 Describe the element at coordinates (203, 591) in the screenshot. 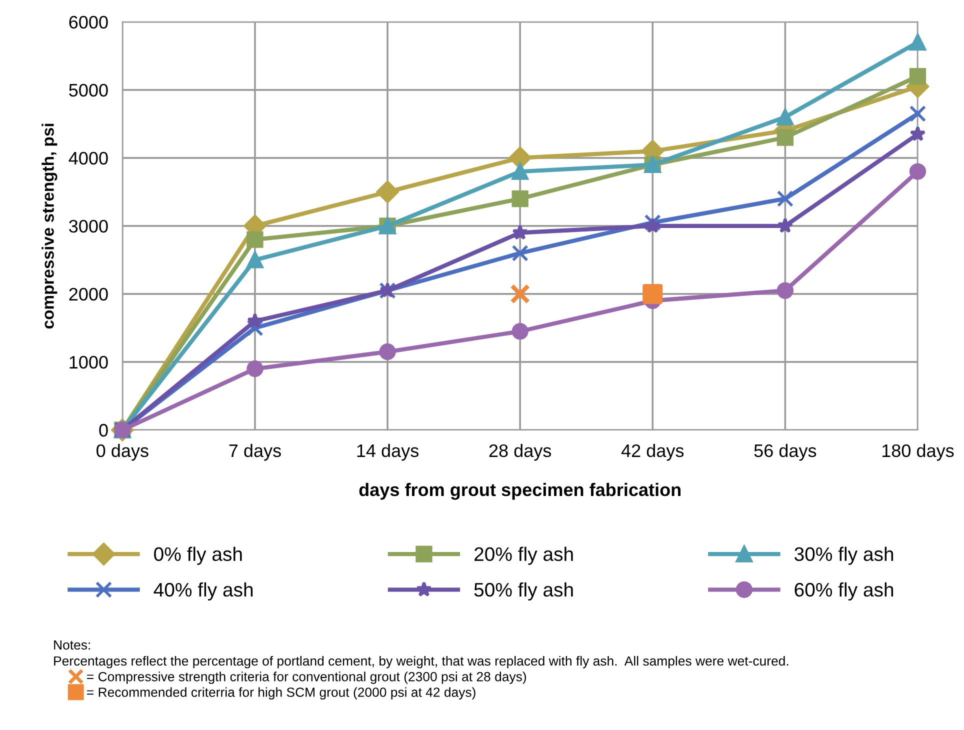

I see `legend-label: 40% fly ash` at that location.